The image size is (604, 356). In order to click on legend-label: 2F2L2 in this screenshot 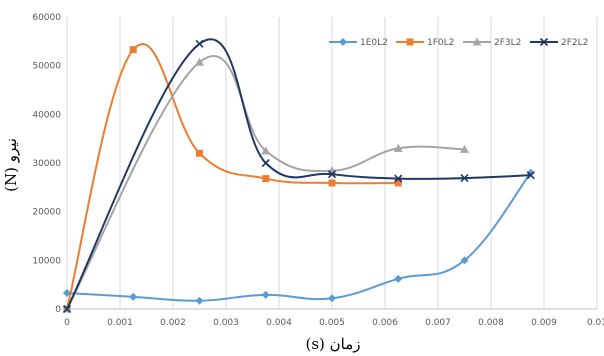, I will do `click(574, 43)`.